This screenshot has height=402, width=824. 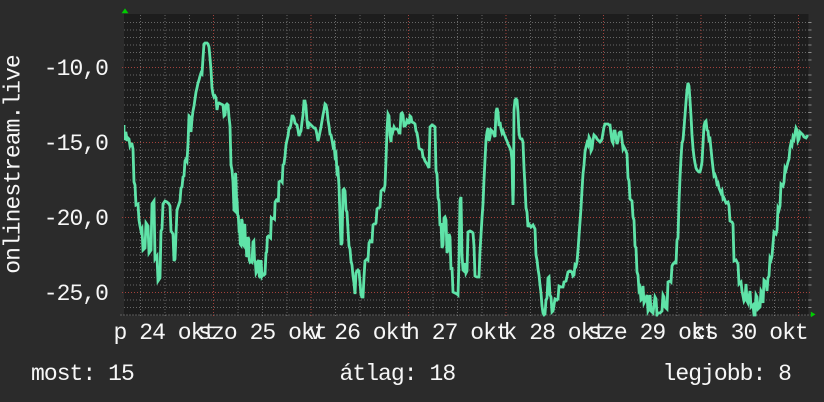 What do you see at coordinates (457, 333) in the screenshot?
I see `svg-text: h 27 okt` at bounding box center [457, 333].